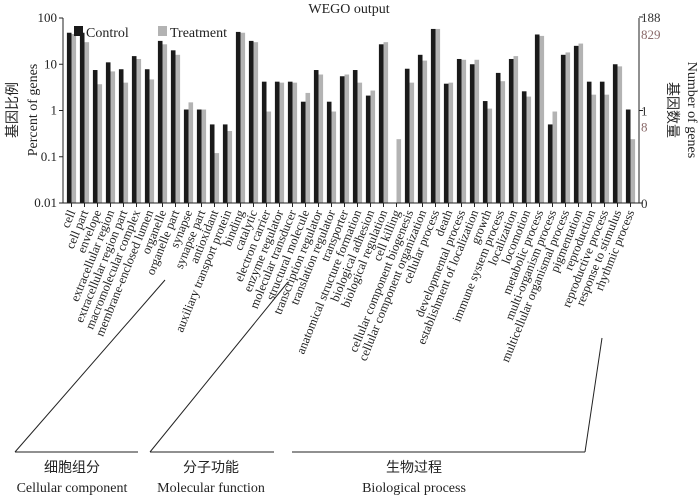 This screenshot has height=498, width=700. I want to click on bar-treatment-pigmentation, so click(581, 123).